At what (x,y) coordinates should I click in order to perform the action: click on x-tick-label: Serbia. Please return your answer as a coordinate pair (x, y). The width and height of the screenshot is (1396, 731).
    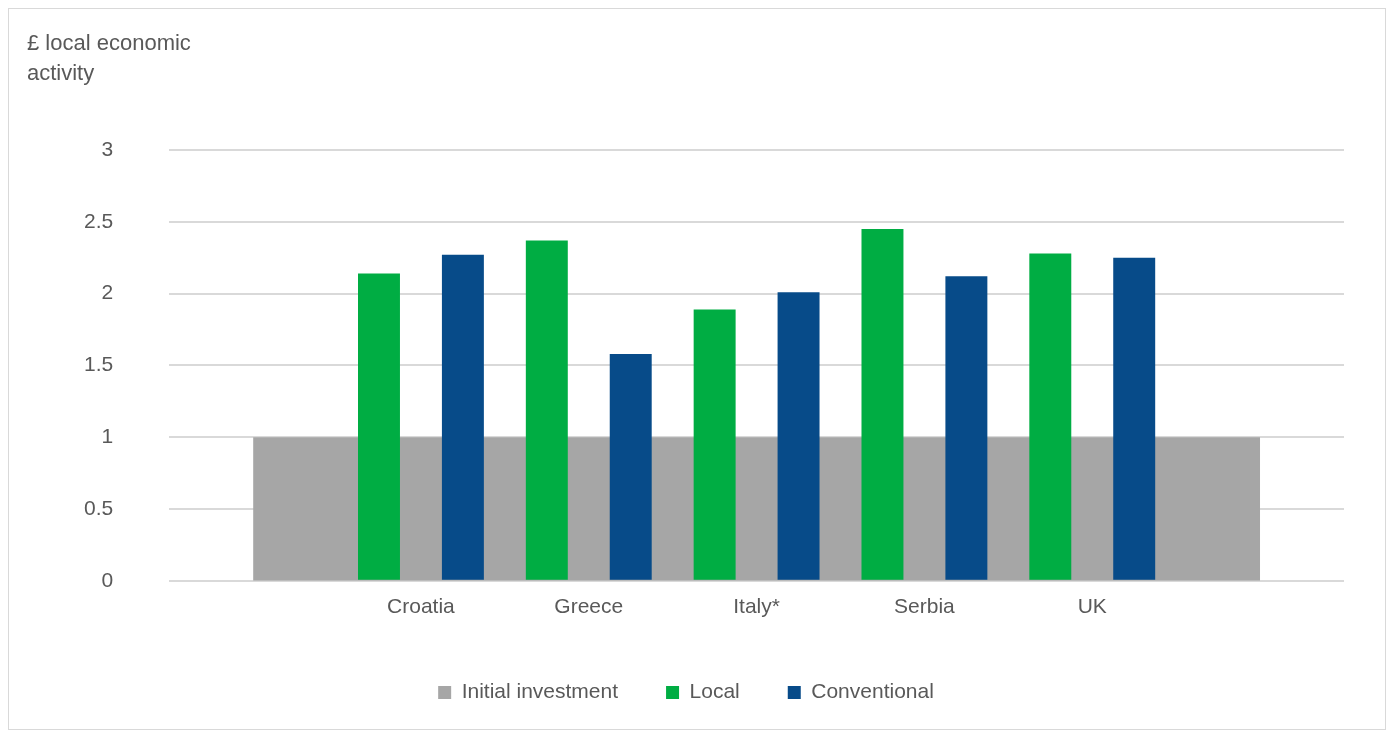
    Looking at the image, I should click on (925, 606).